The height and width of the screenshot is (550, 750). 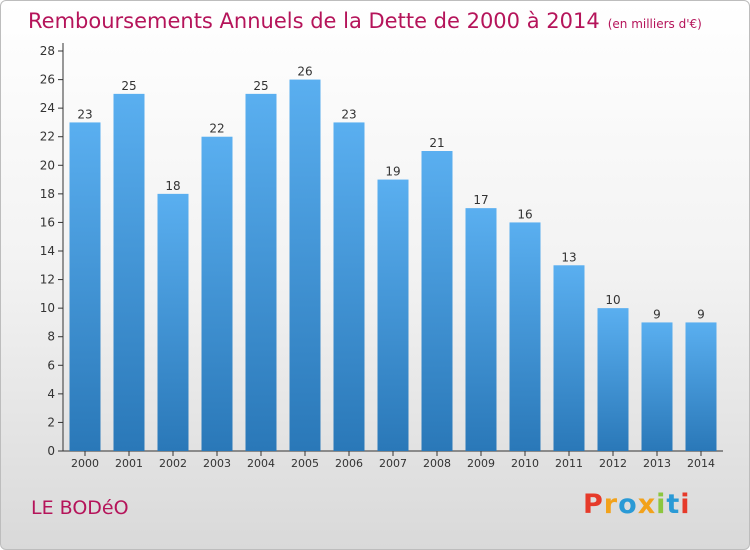 I want to click on data-label-2009: 17, so click(x=480, y=200).